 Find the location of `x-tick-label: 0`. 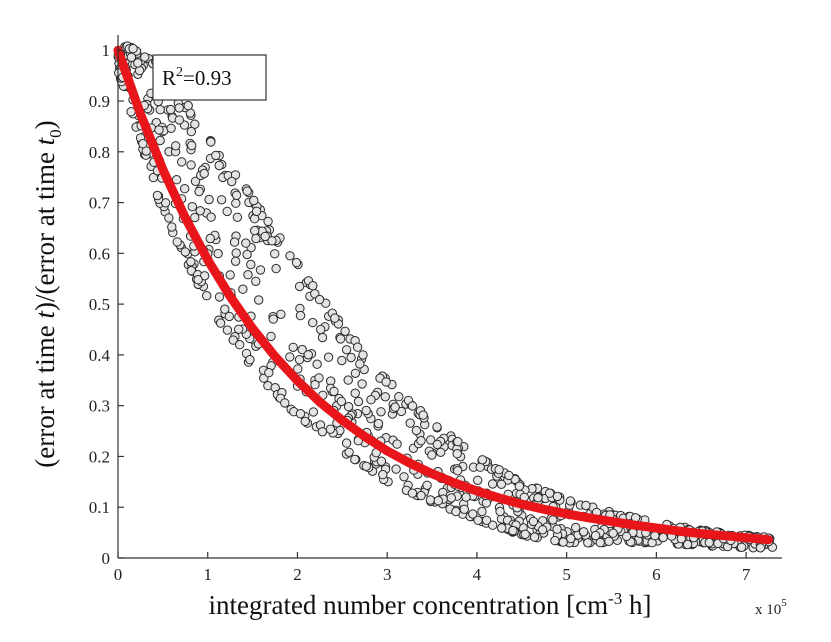

x-tick-label: 0 is located at coordinates (118, 574).